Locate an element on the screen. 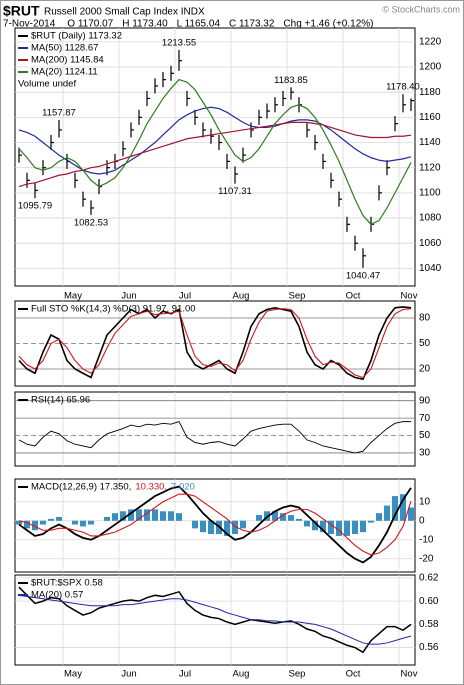 This screenshot has height=685, width=464. y-tick-label: 0.62 is located at coordinates (429, 578).